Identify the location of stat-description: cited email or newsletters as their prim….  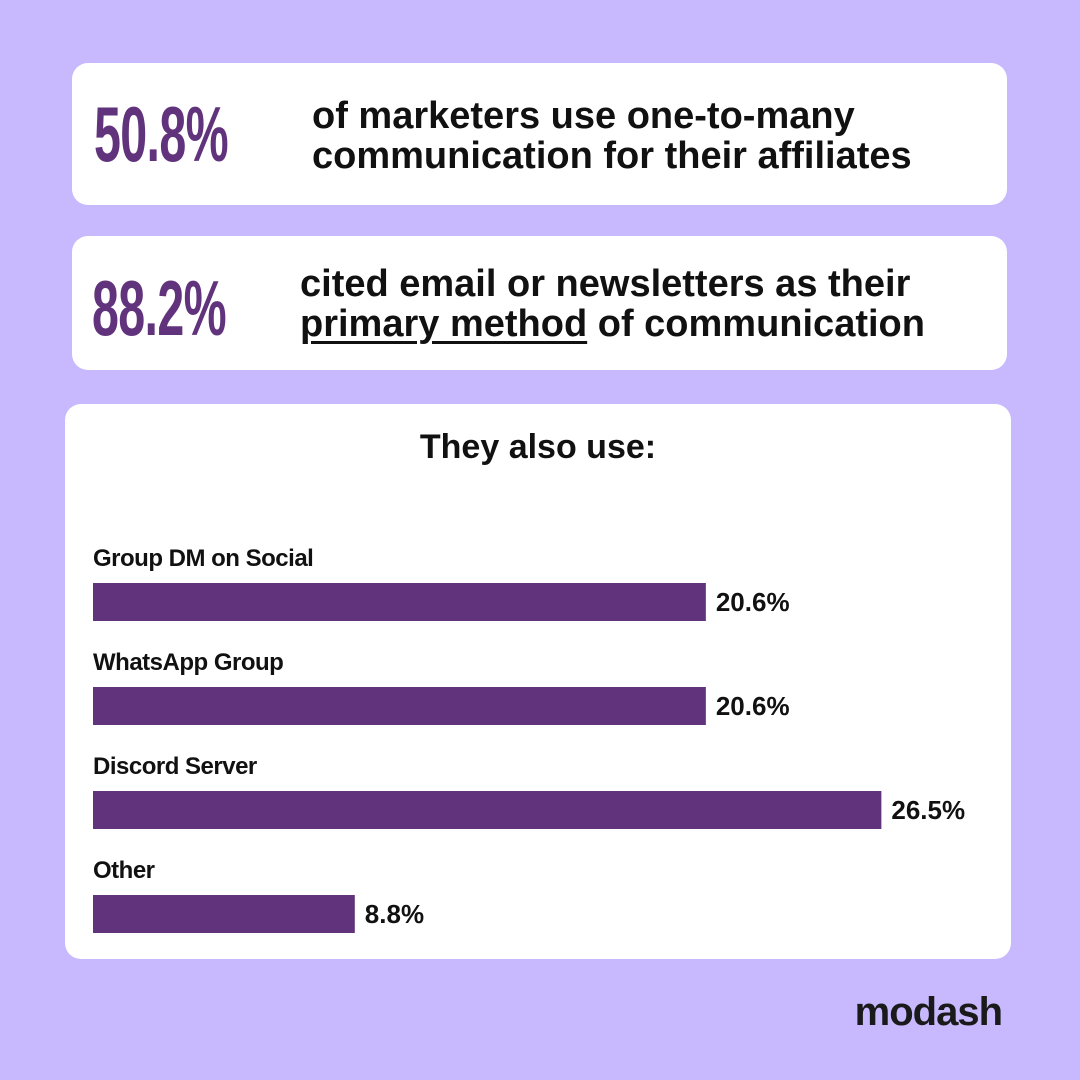
(612, 304).